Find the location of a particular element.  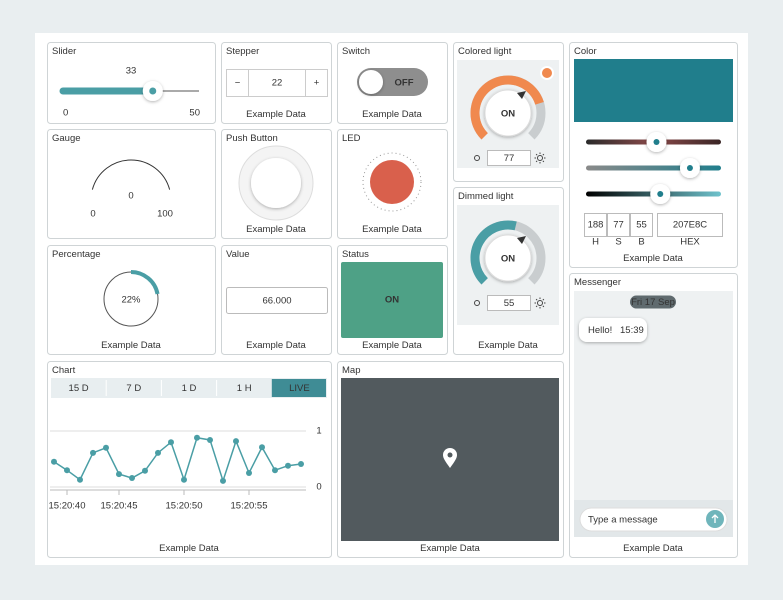

message-input is located at coordinates (653, 519).